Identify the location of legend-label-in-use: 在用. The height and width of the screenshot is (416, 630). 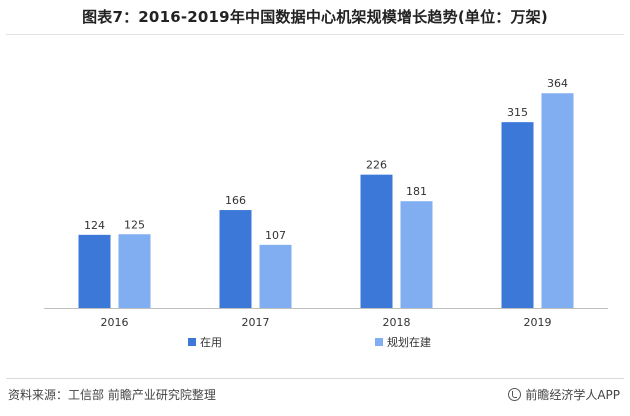
(211, 342).